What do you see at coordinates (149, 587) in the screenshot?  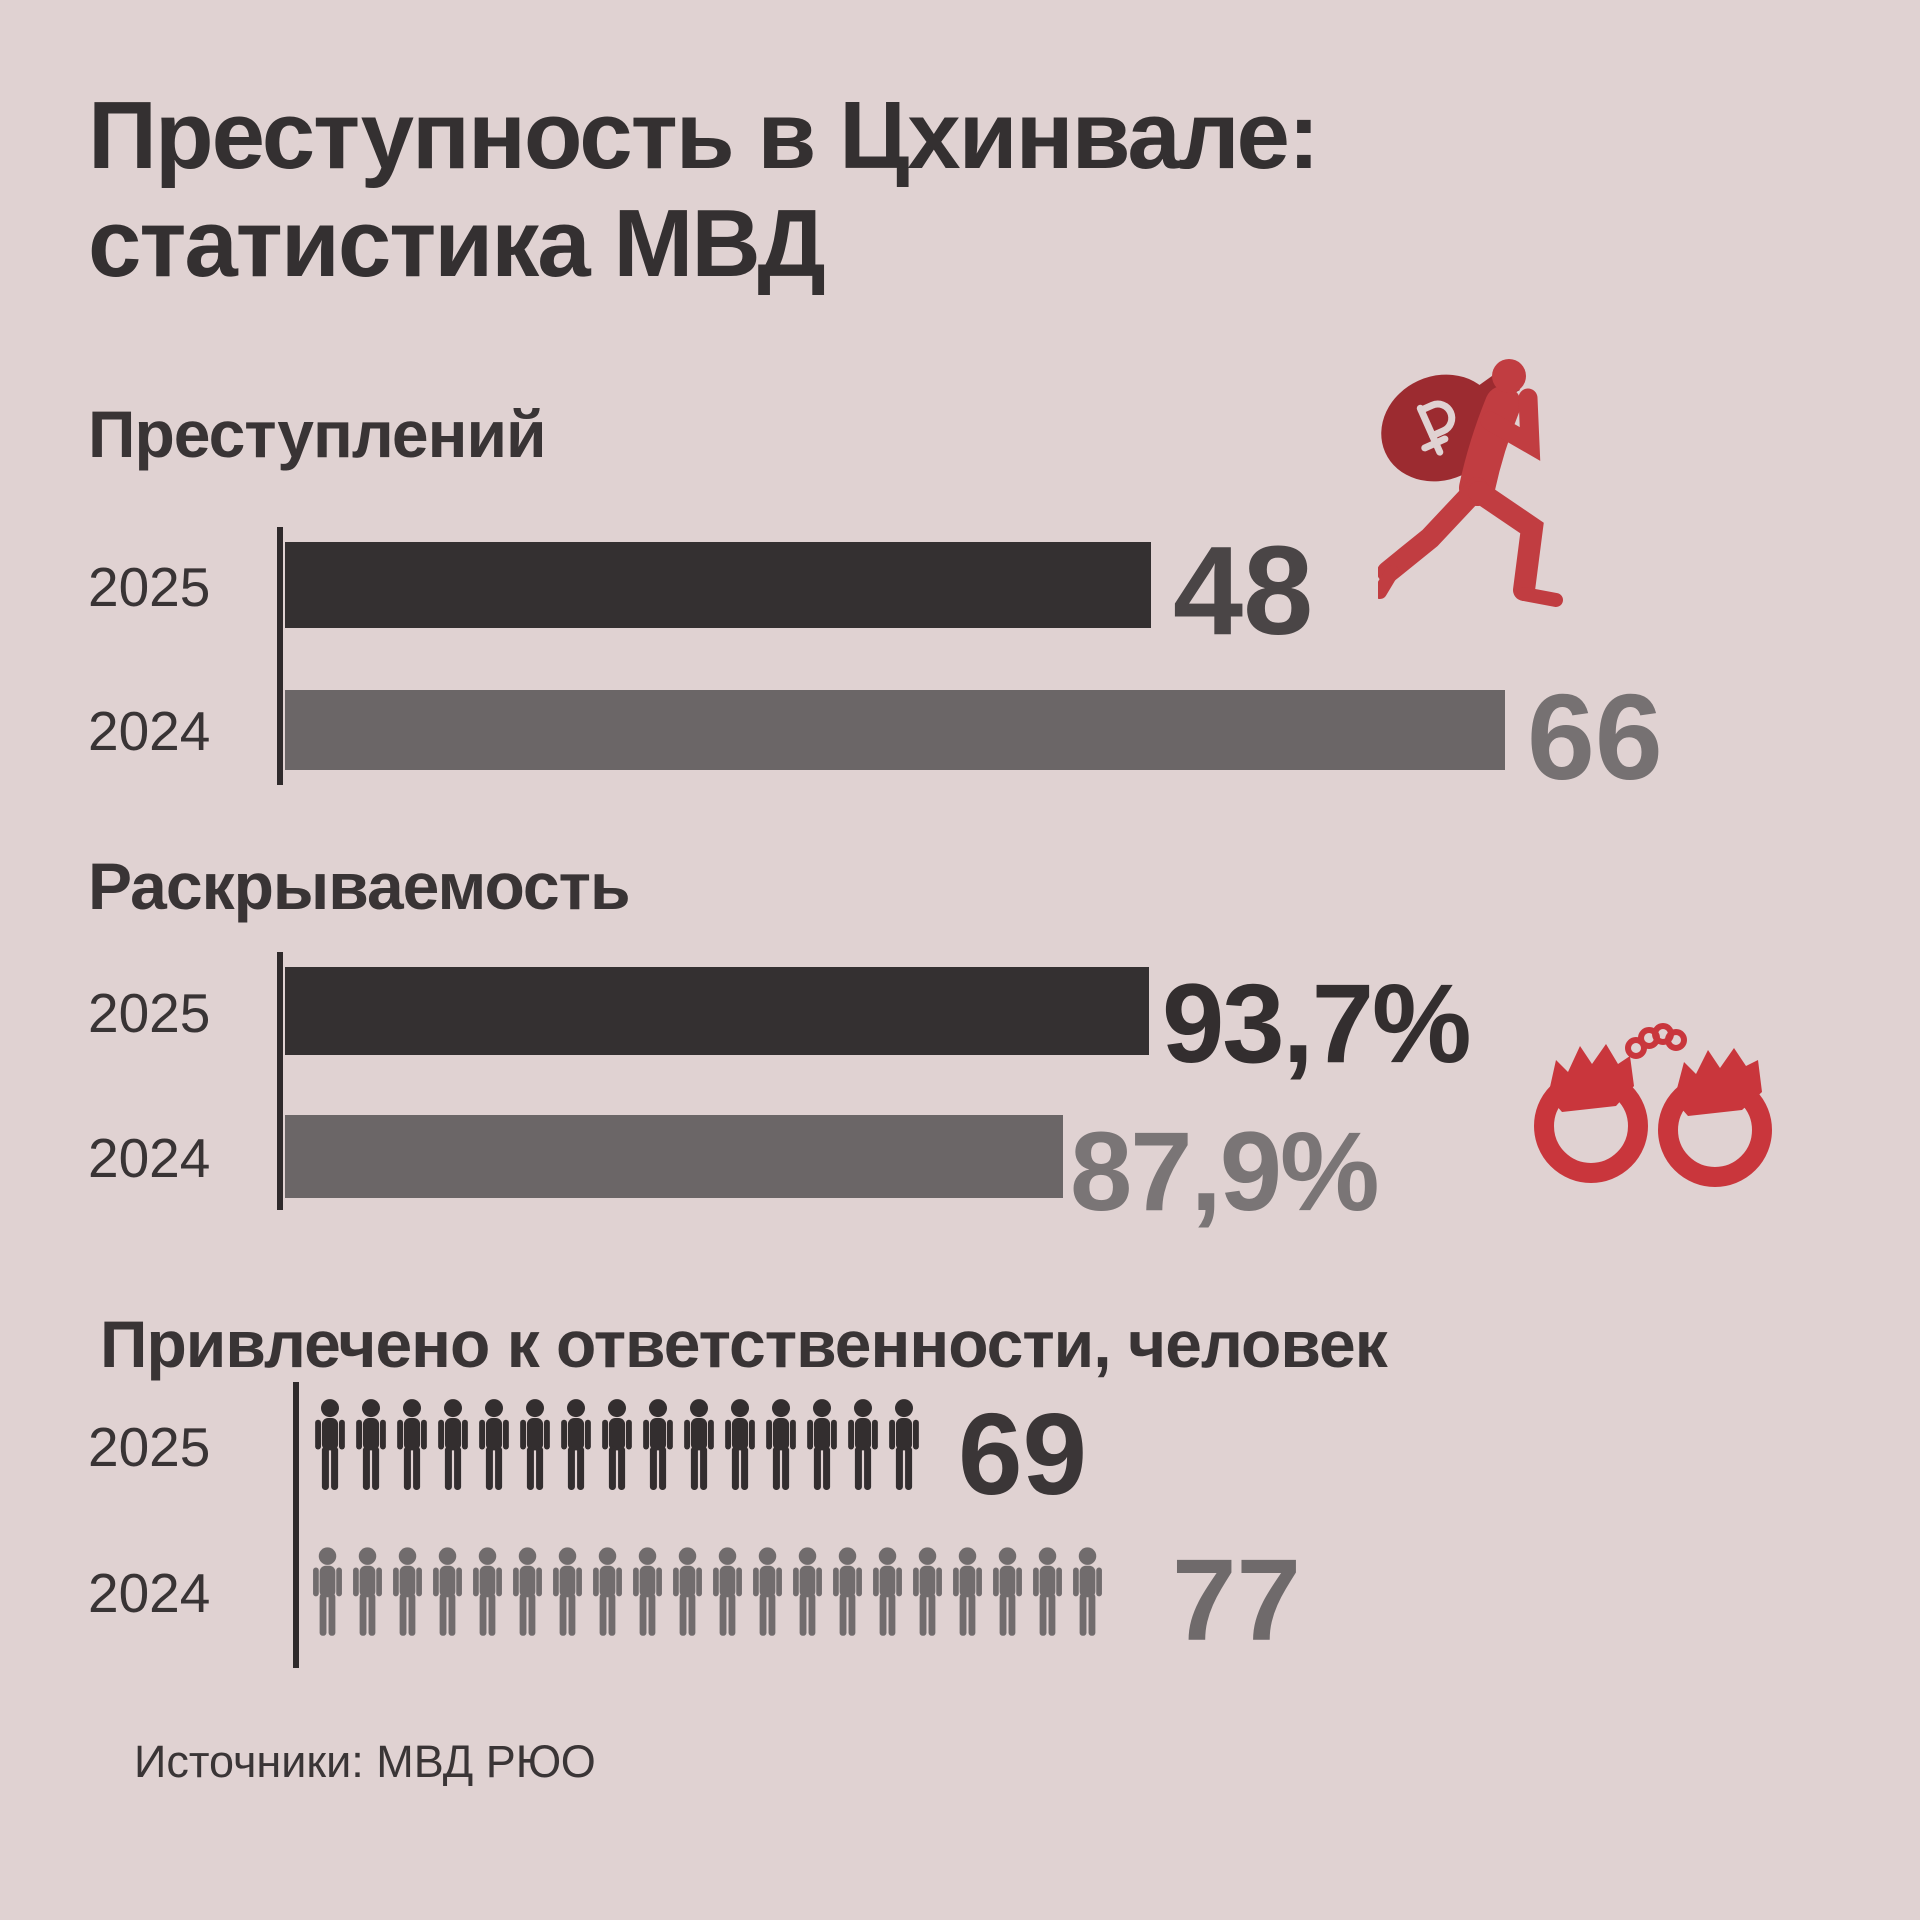 I see `year-label-crimes-2025: 2025` at bounding box center [149, 587].